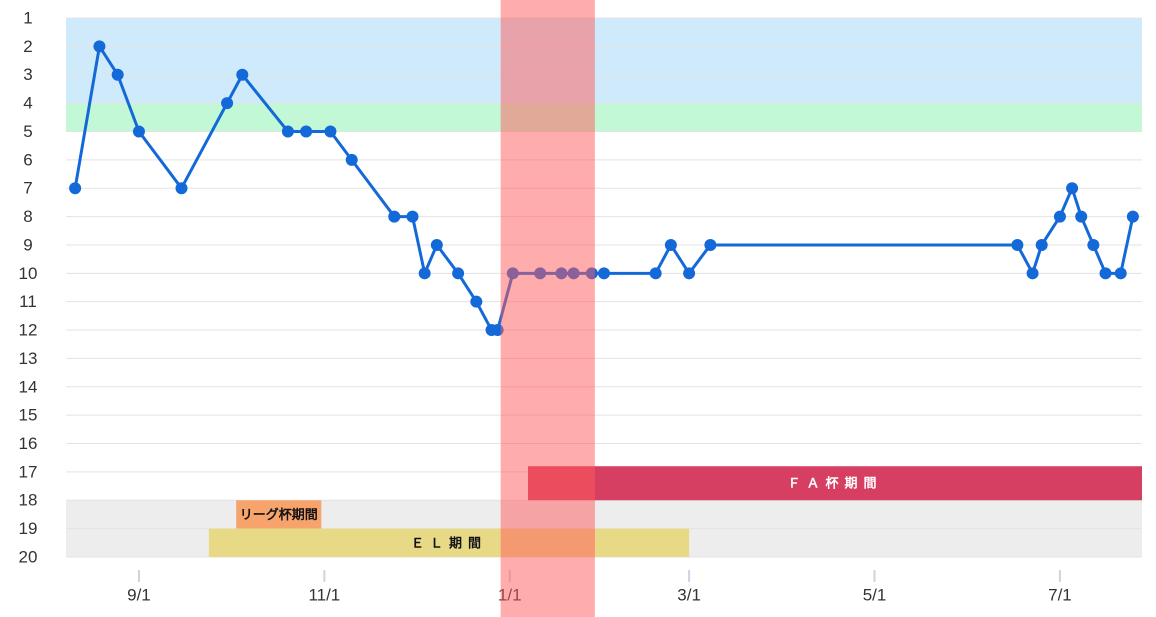 This screenshot has width=1156, height=617. What do you see at coordinates (28, 471) in the screenshot?
I see `y-tick-label: 17` at bounding box center [28, 471].